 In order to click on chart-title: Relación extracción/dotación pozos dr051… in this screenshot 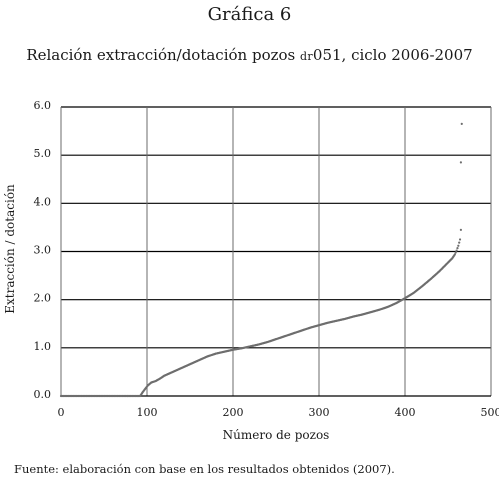, I will do `click(249, 55)`.